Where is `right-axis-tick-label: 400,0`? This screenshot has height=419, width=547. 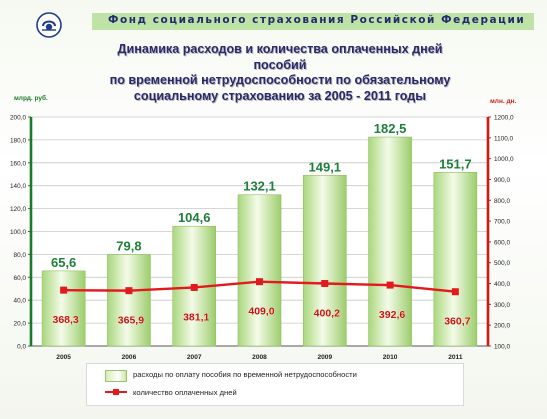 right-axis-tick-label: 400,0 is located at coordinates (502, 284).